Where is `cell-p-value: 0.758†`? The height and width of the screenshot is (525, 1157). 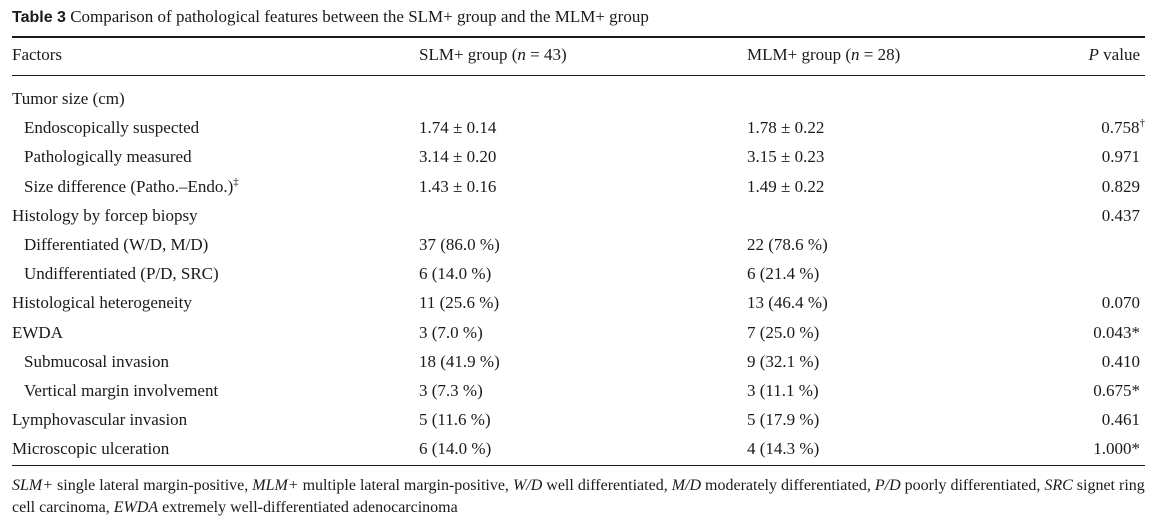
cell-p-value: 0.758† is located at coordinates (1123, 128).